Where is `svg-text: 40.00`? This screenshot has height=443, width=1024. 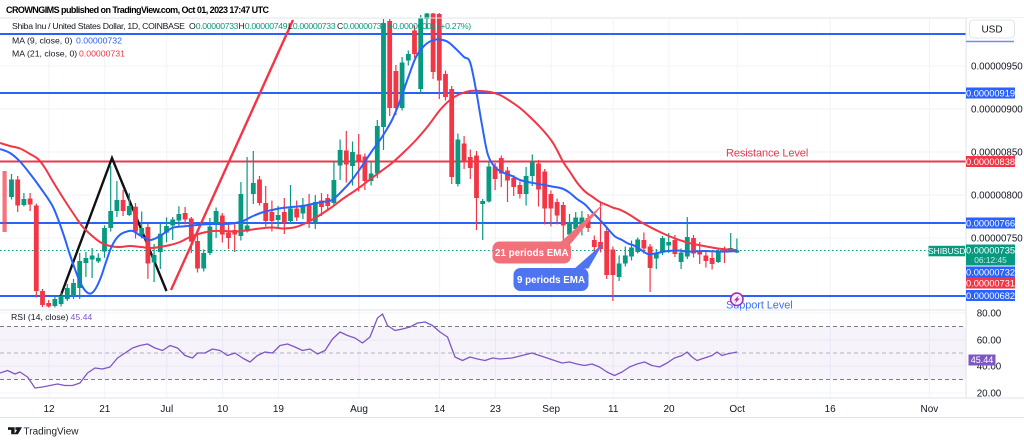 svg-text: 40.00 is located at coordinates (989, 367).